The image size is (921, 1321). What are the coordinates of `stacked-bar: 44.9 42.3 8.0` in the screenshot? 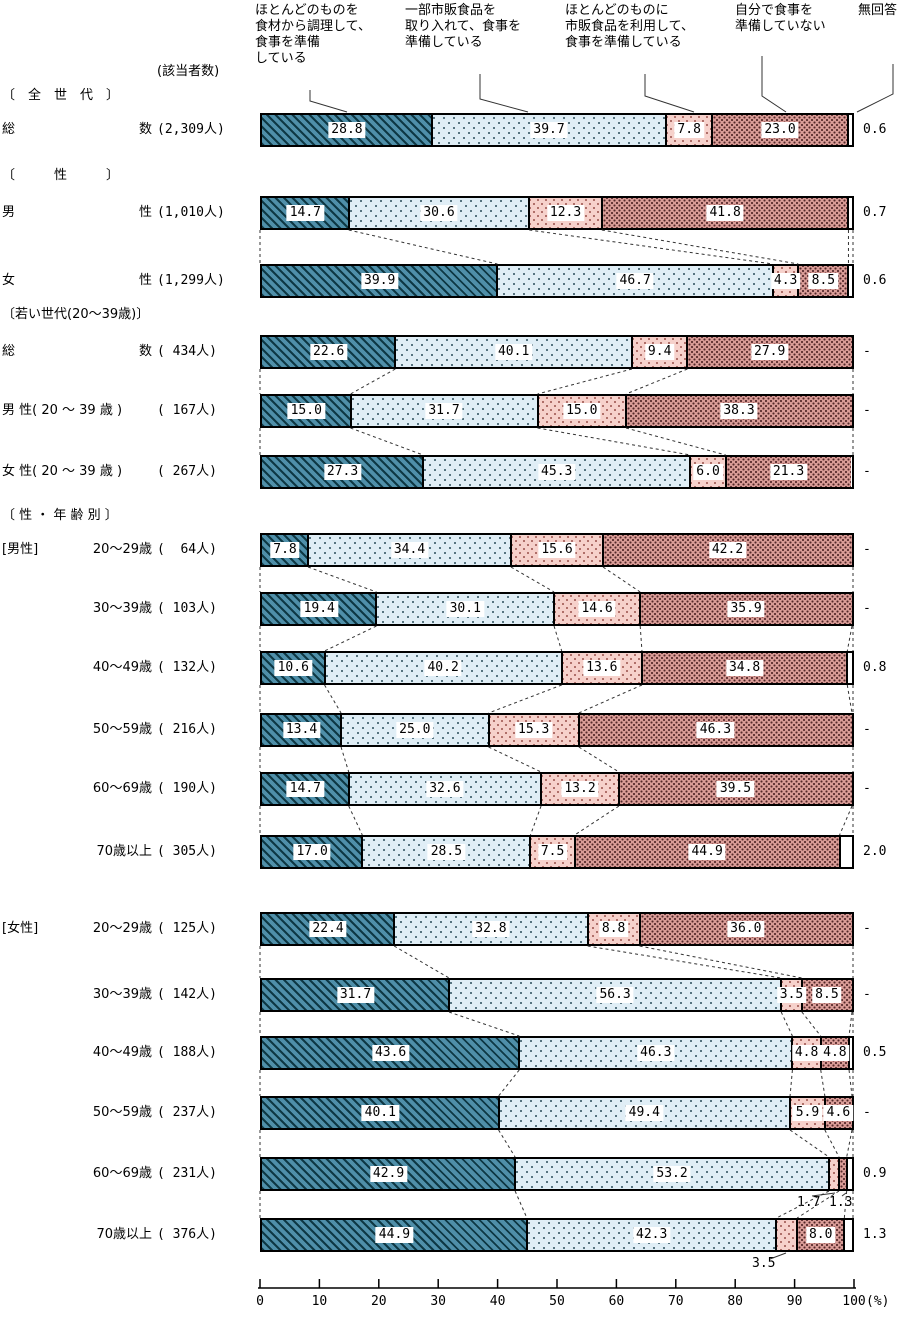 It's located at (557, 1235).